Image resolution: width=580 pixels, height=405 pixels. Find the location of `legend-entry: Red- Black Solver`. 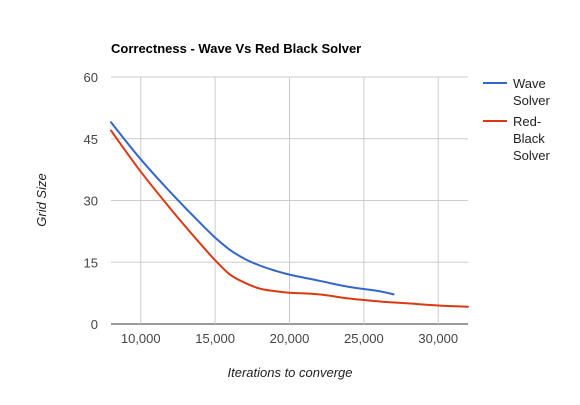

legend-entry: Red- Black Solver is located at coordinates (532, 138).